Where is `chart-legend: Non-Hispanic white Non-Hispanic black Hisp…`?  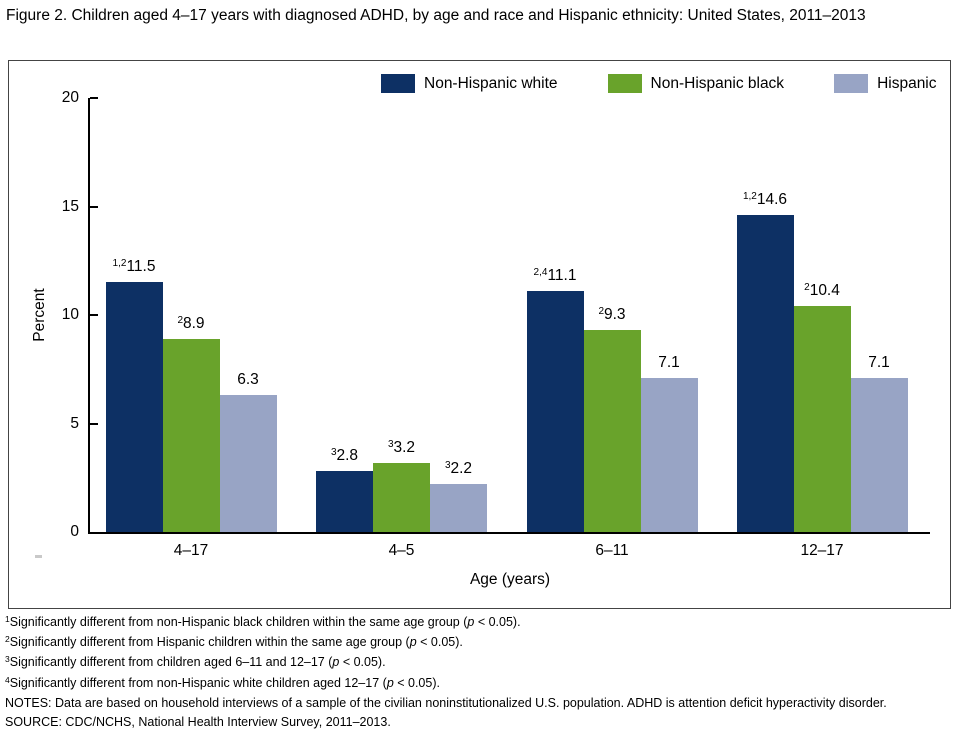 chart-legend: Non-Hispanic white Non-Hispanic black Hisp… is located at coordinates (659, 83).